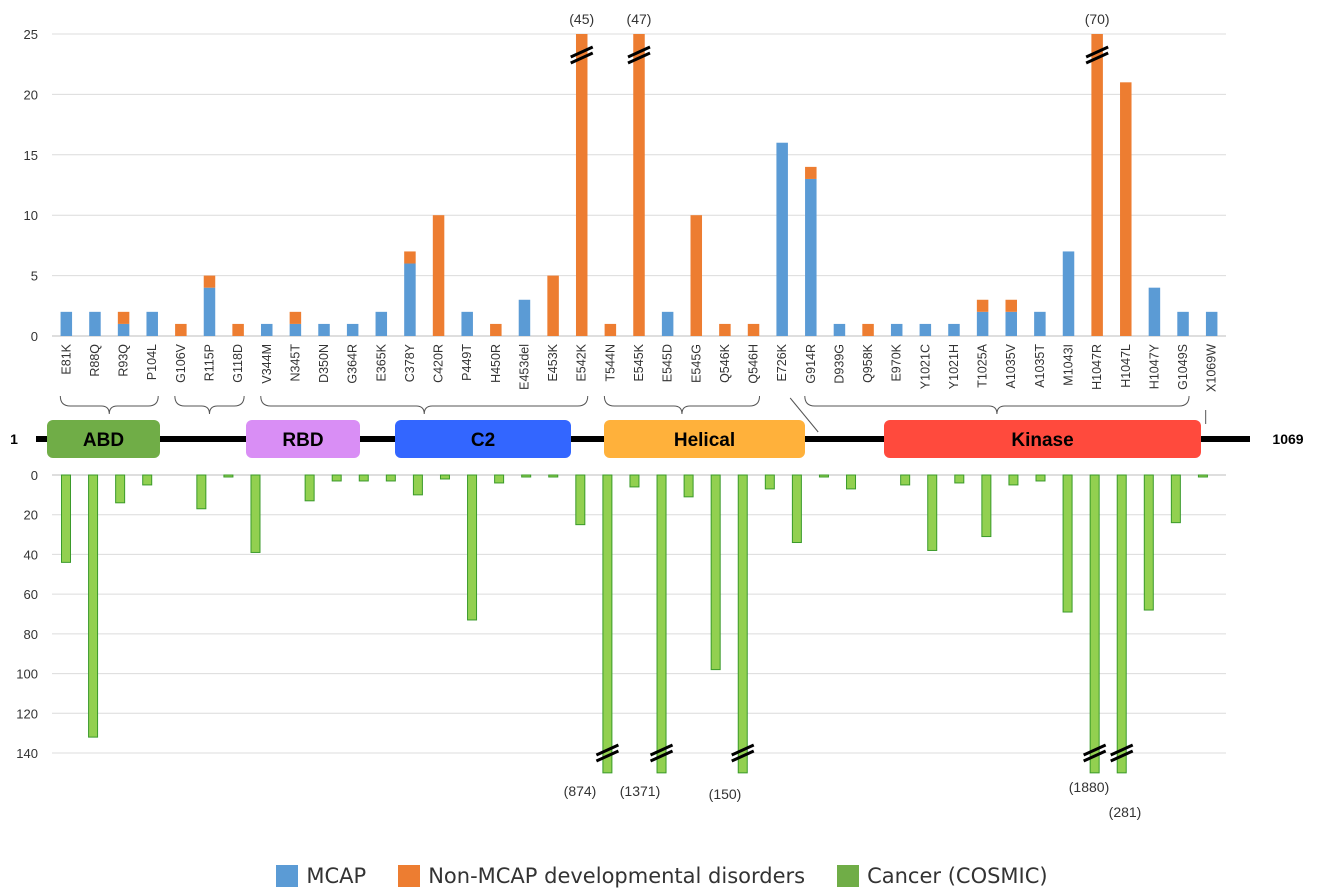 The width and height of the screenshot is (1324, 890). What do you see at coordinates (639, 58) in the screenshot?
I see `top-break-mark-e545k` at bounding box center [639, 58].